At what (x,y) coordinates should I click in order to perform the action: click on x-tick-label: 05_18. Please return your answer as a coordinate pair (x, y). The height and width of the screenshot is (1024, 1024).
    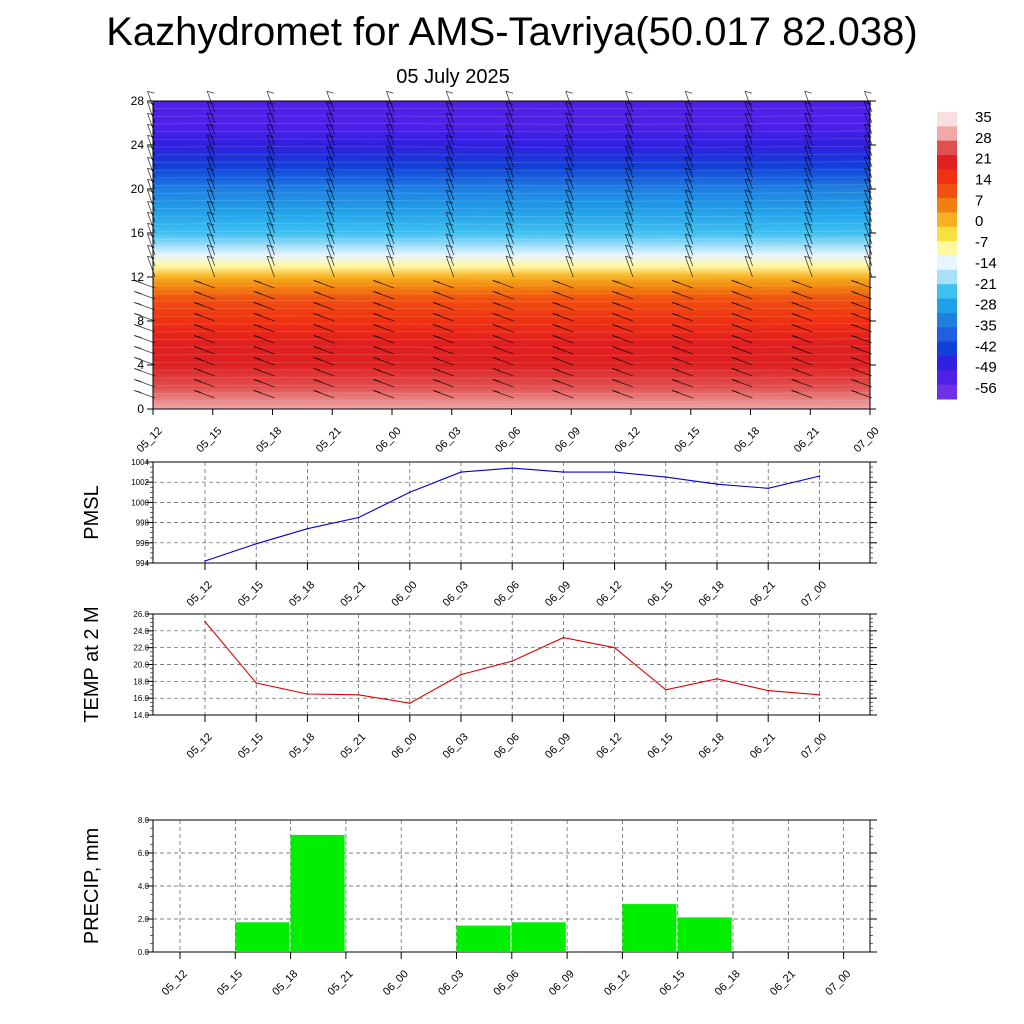
    Looking at the image, I should click on (269, 440).